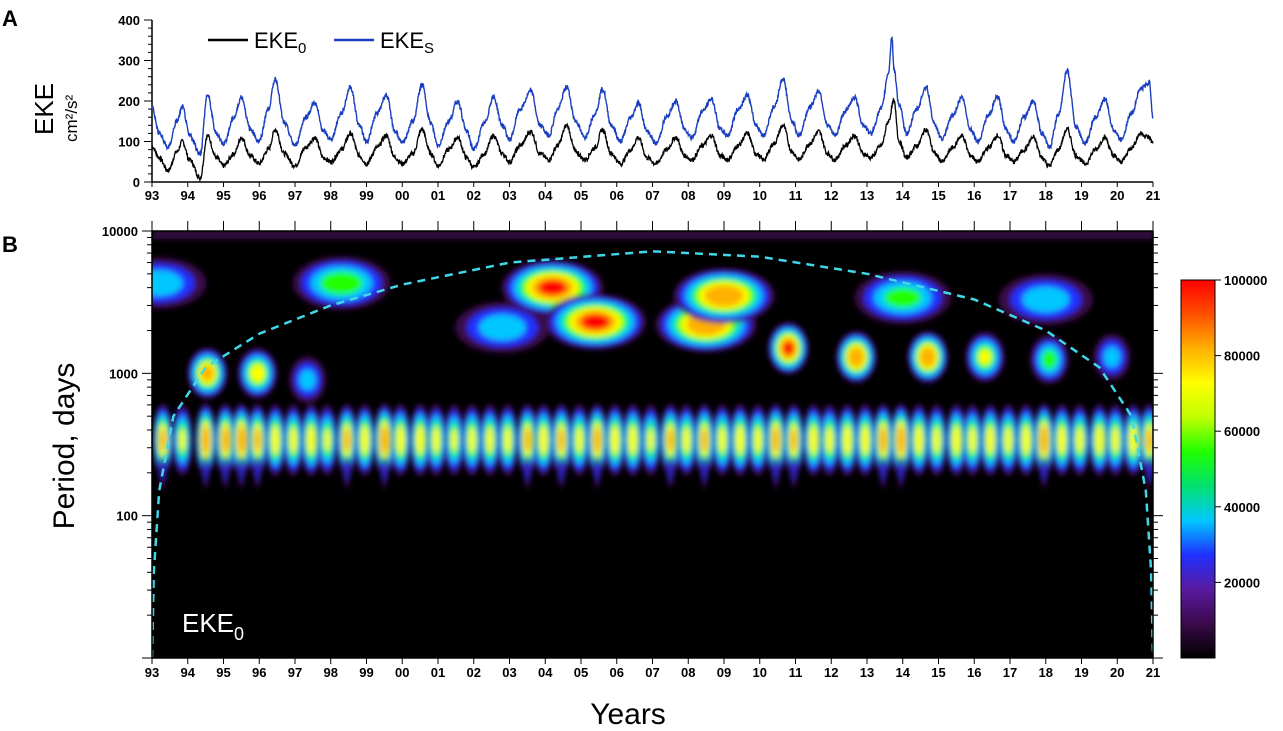 This screenshot has height=731, width=1283. Describe the element at coordinates (1117, 672) in the screenshot. I see `panel-b-x-tick-label: 20` at that location.